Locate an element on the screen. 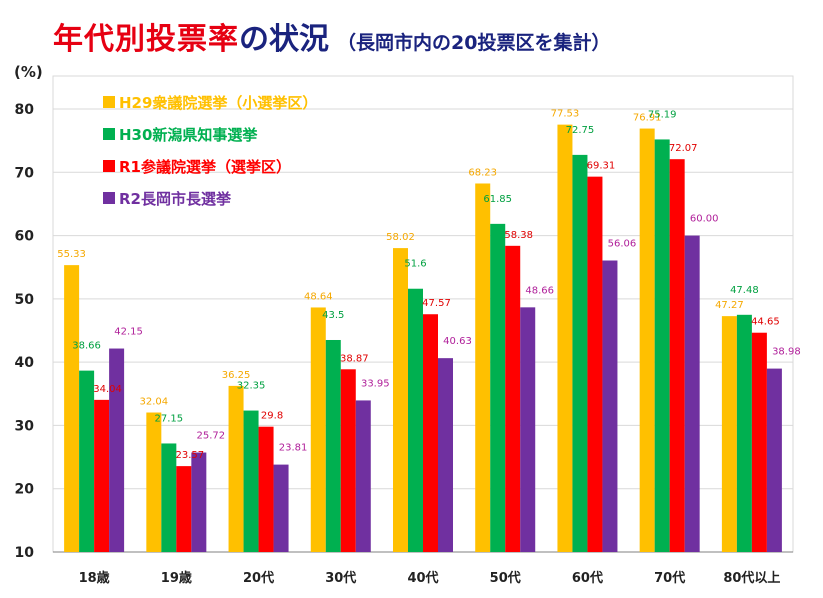  data-label: 47.48 is located at coordinates (744, 290).